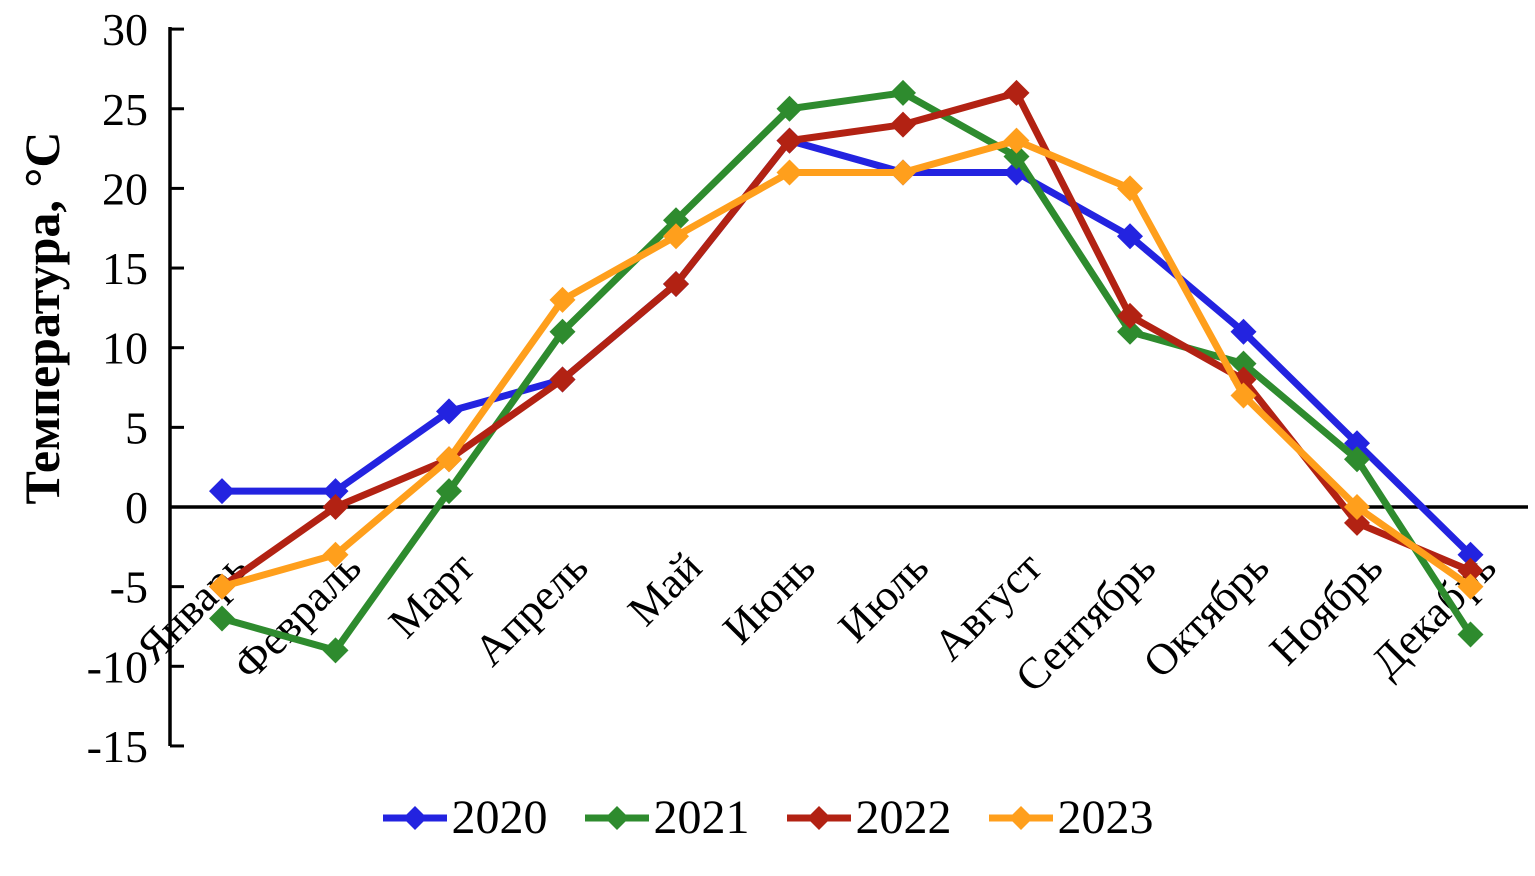 This screenshot has height=876, width=1535. I want to click on y-tick-label: 30, so click(125, 29).